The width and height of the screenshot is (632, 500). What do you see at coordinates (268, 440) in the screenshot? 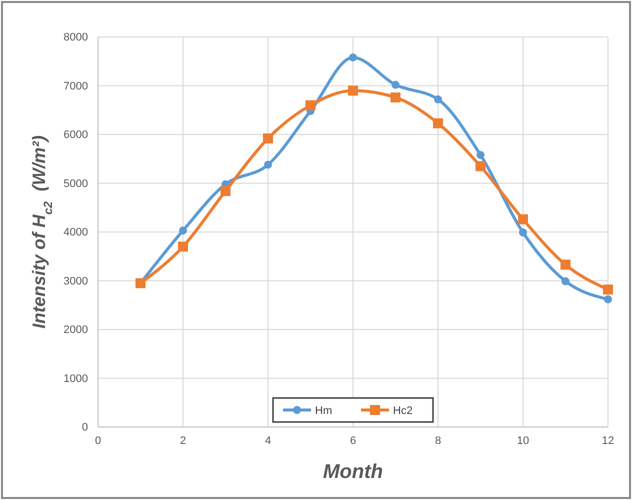
I see `x-tick-label: 4` at bounding box center [268, 440].